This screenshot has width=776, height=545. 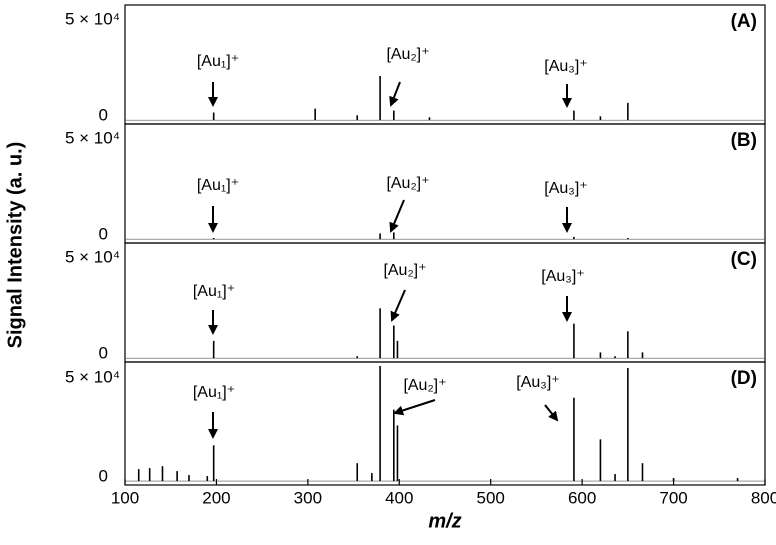 I want to click on panel-label: (A), so click(x=744, y=21).